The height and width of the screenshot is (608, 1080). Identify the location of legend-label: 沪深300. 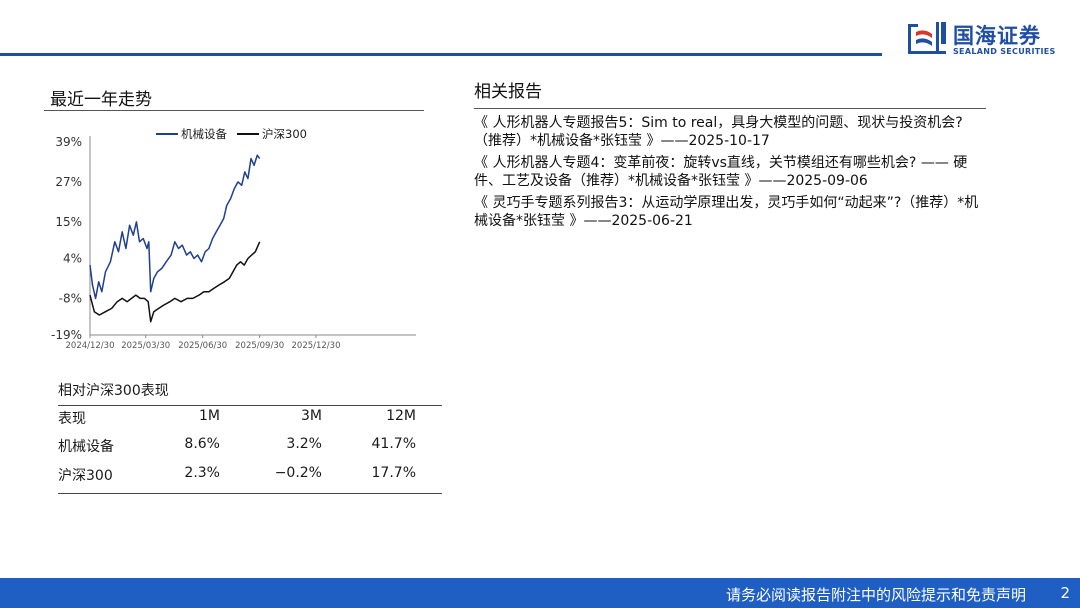
(284, 134).